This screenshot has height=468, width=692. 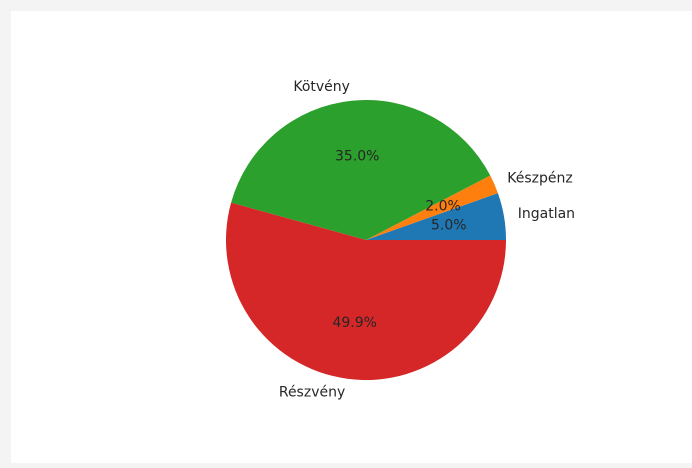 I want to click on pie-category-label-reszveny: Részvény, so click(x=312, y=393).